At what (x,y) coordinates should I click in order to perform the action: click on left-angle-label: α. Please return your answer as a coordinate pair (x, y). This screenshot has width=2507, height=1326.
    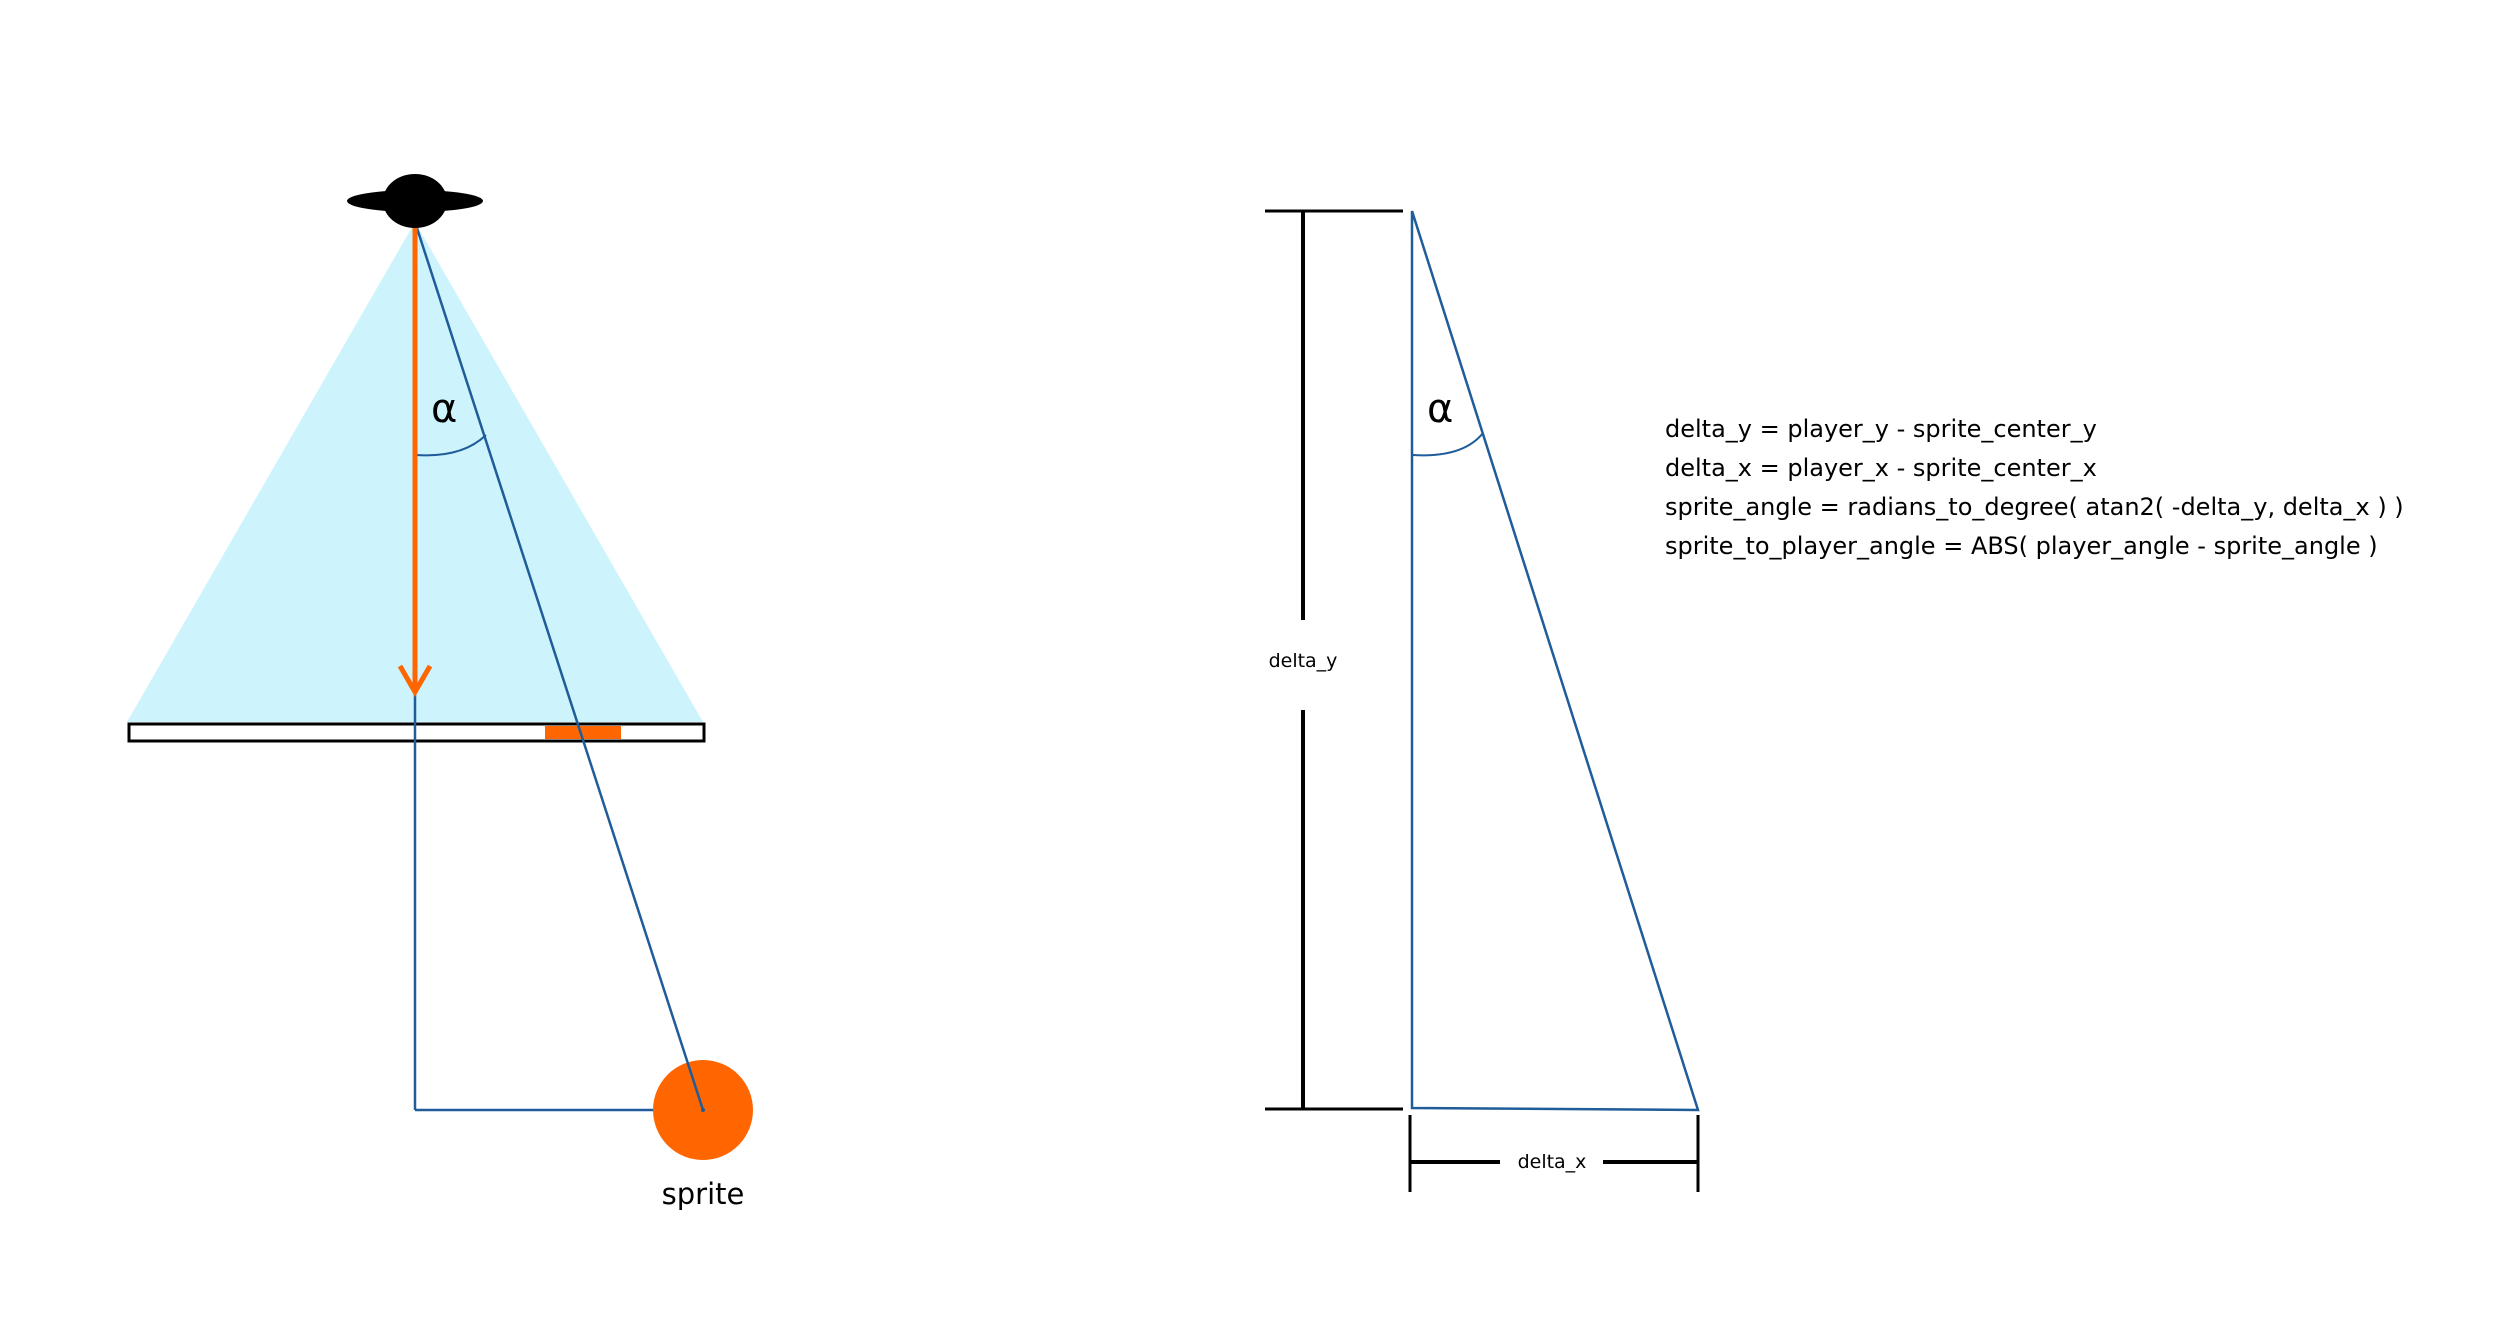
    Looking at the image, I should click on (444, 409).